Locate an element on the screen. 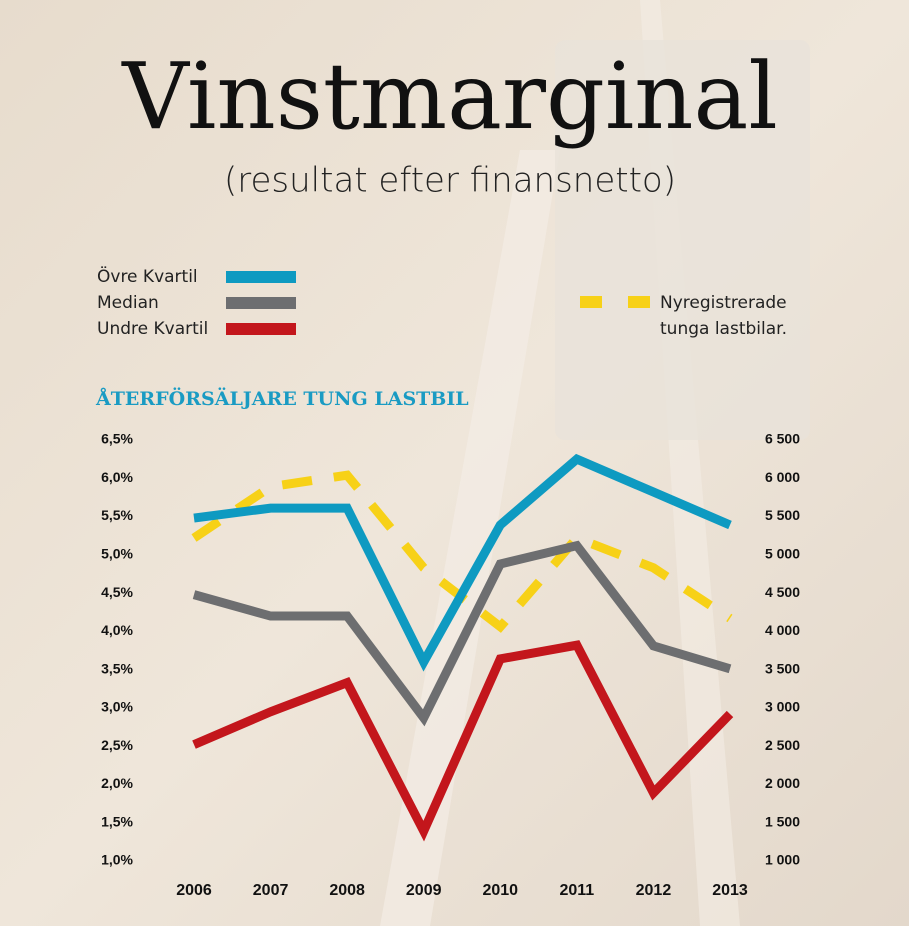  y2-tick-label: 3 000 is located at coordinates (782, 707).